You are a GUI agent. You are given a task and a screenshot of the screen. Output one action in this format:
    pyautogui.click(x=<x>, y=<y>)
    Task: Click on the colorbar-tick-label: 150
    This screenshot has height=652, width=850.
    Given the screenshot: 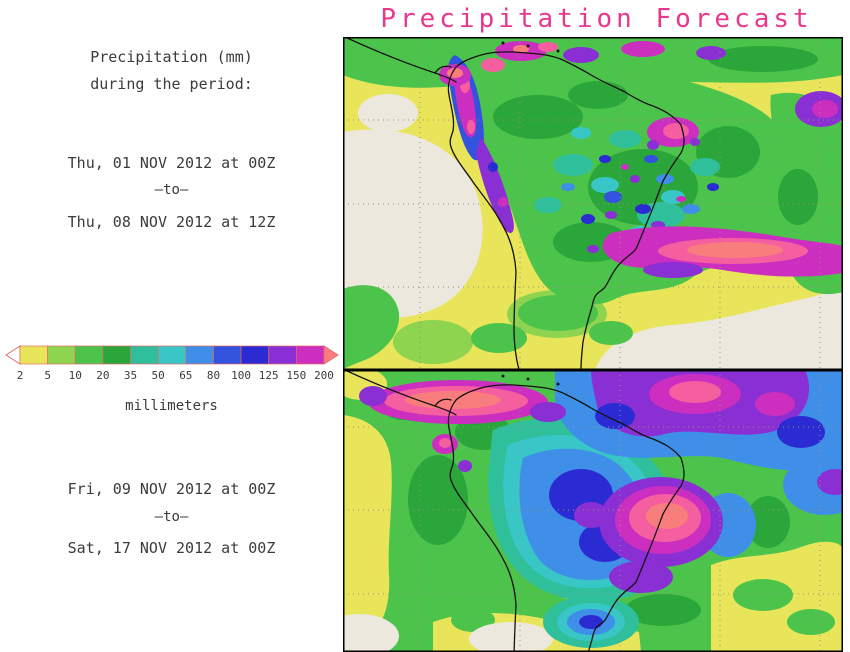 What is the action you would take?
    pyautogui.click(x=296, y=375)
    